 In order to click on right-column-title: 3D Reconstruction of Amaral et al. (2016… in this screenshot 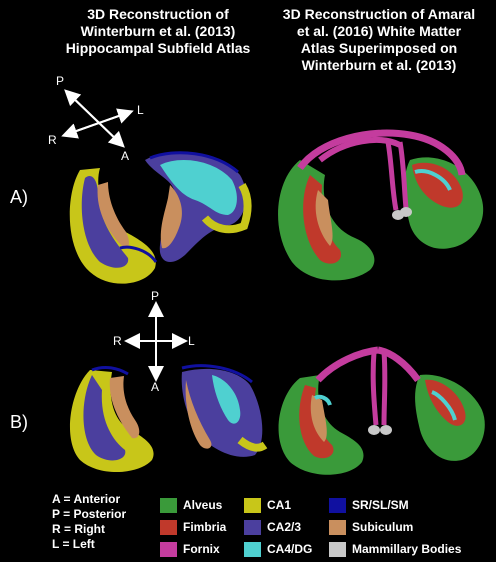, I will do `click(379, 39)`.